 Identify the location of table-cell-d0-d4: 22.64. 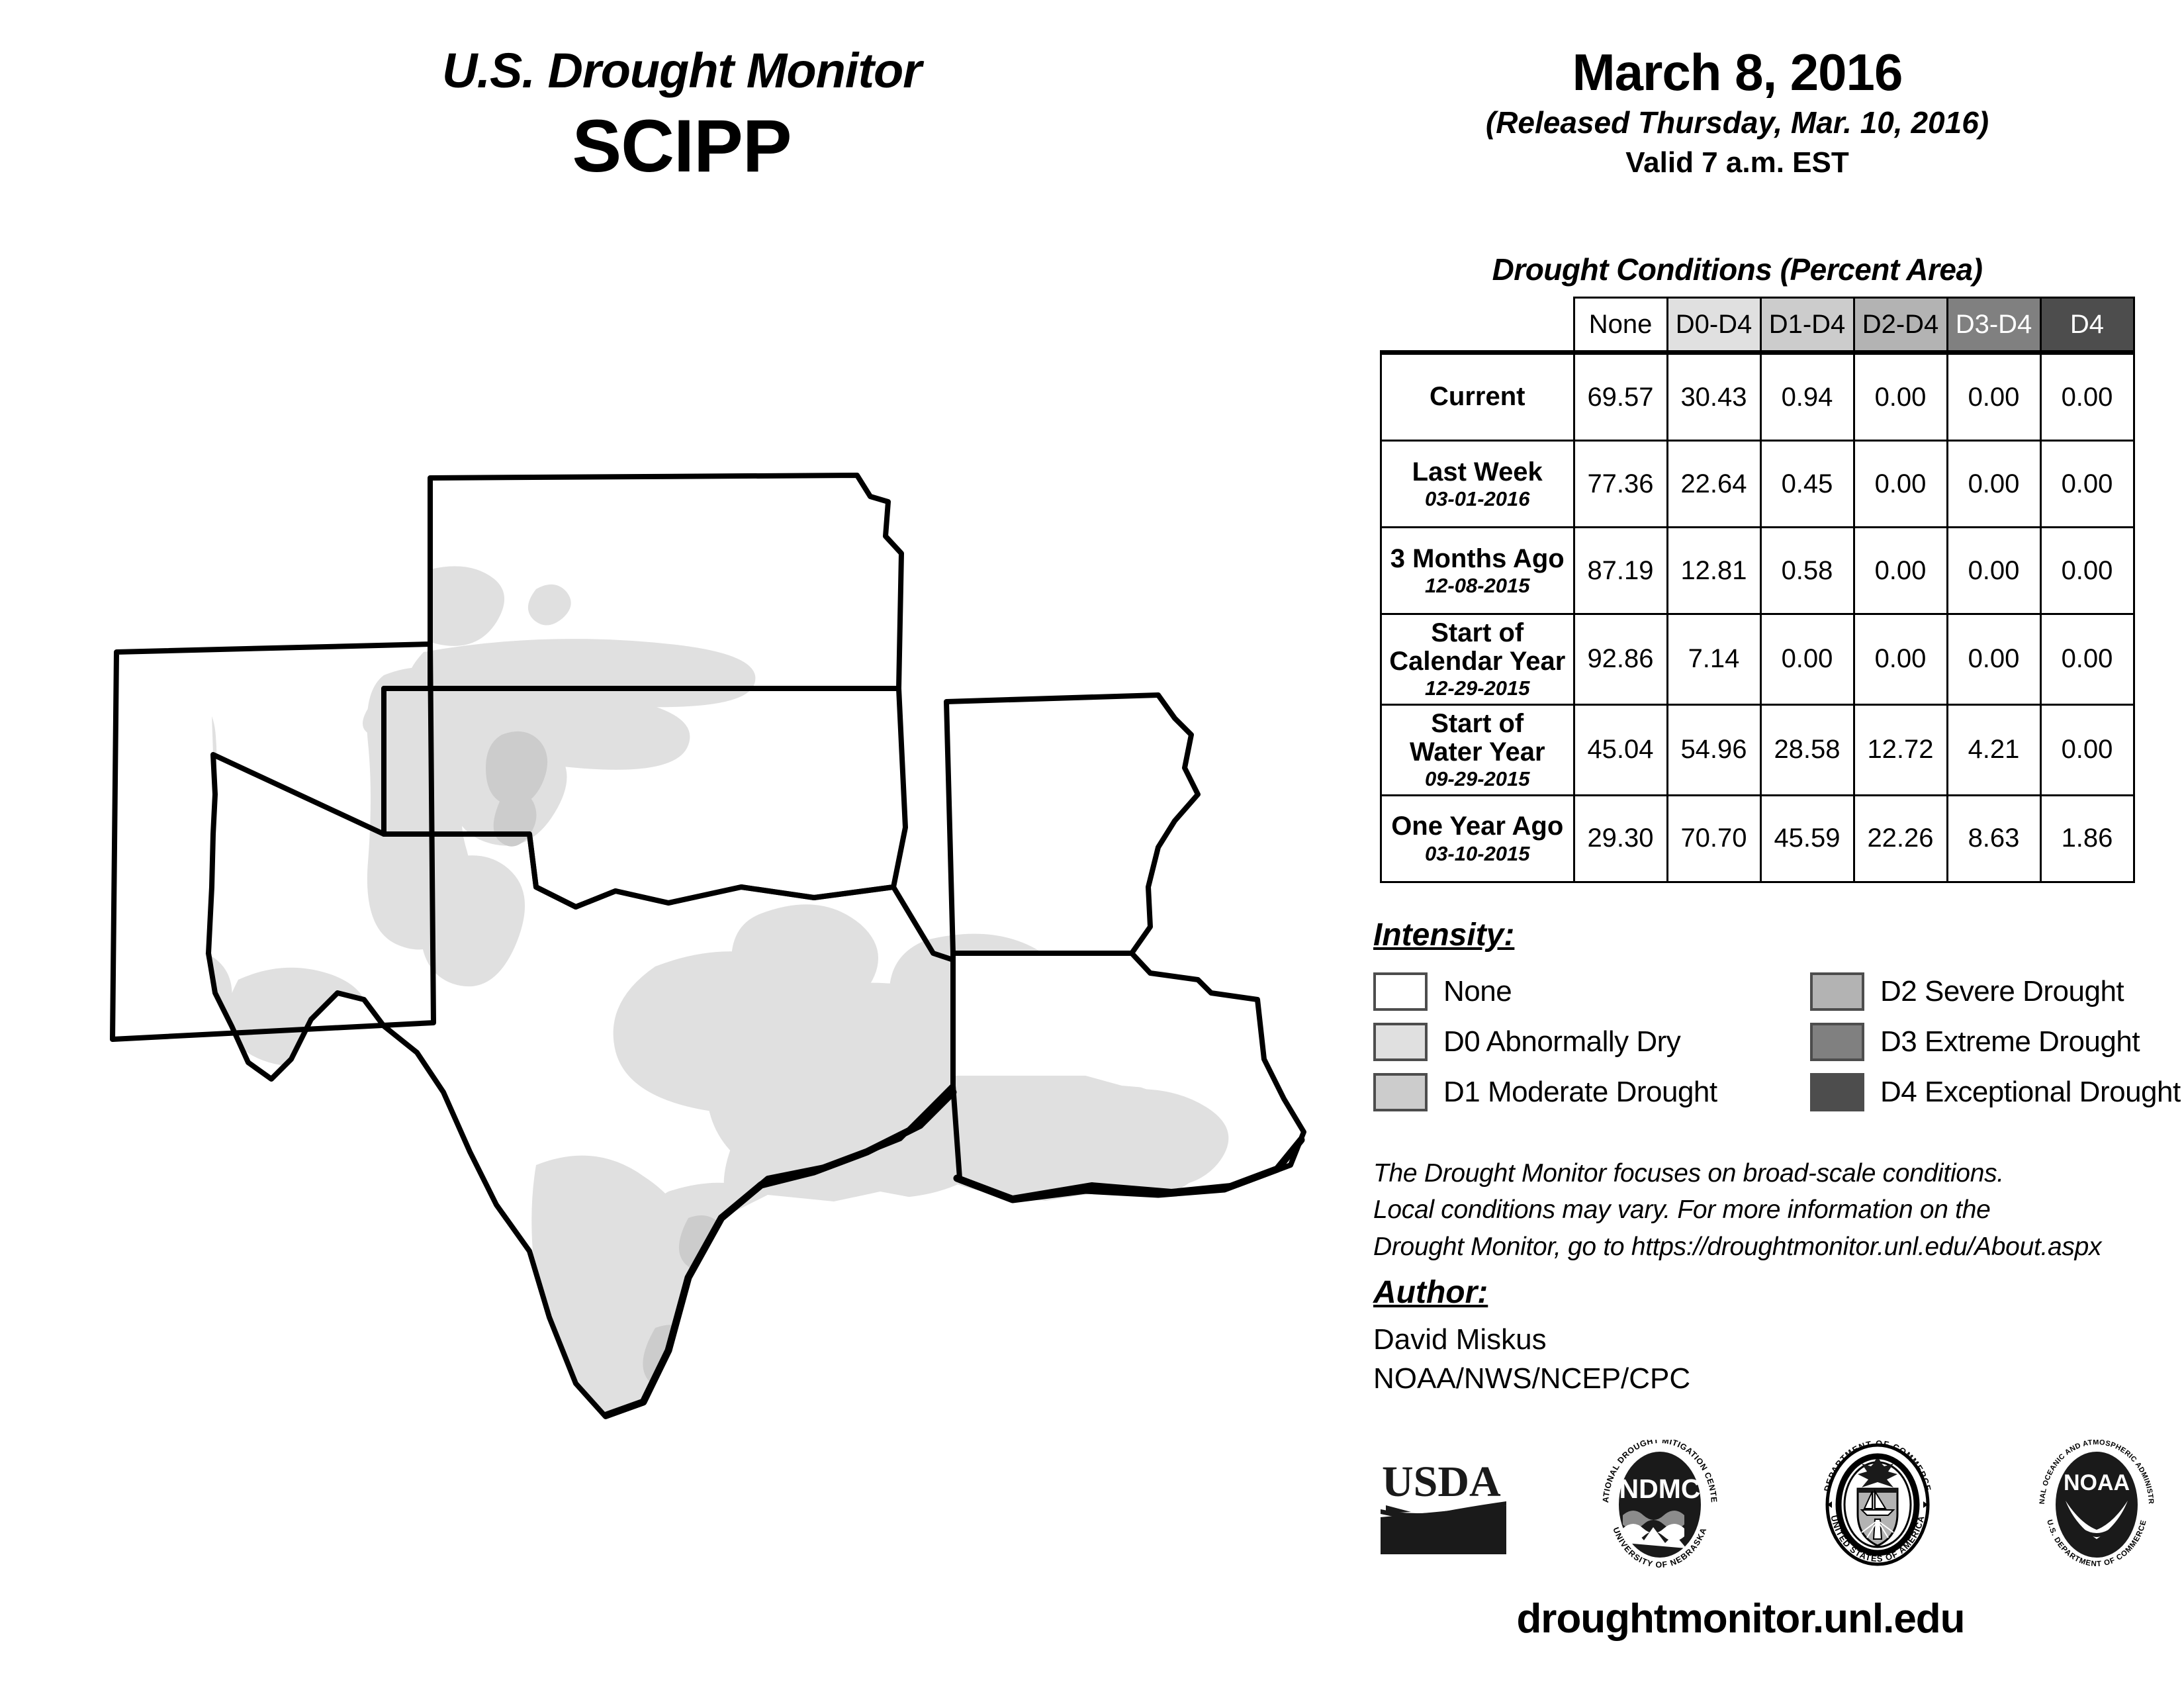
(1714, 484).